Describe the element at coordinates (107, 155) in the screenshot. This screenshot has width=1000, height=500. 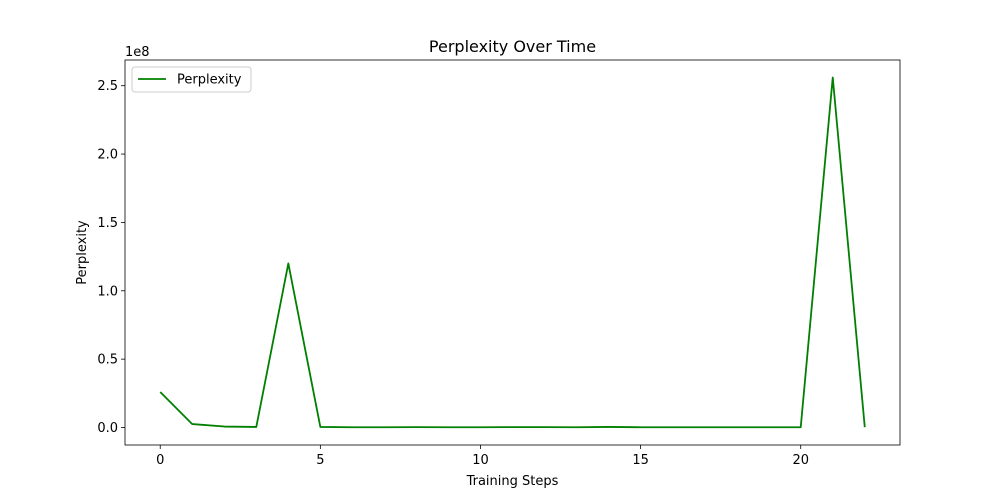
I see `y-tick-label: 2.0` at that location.